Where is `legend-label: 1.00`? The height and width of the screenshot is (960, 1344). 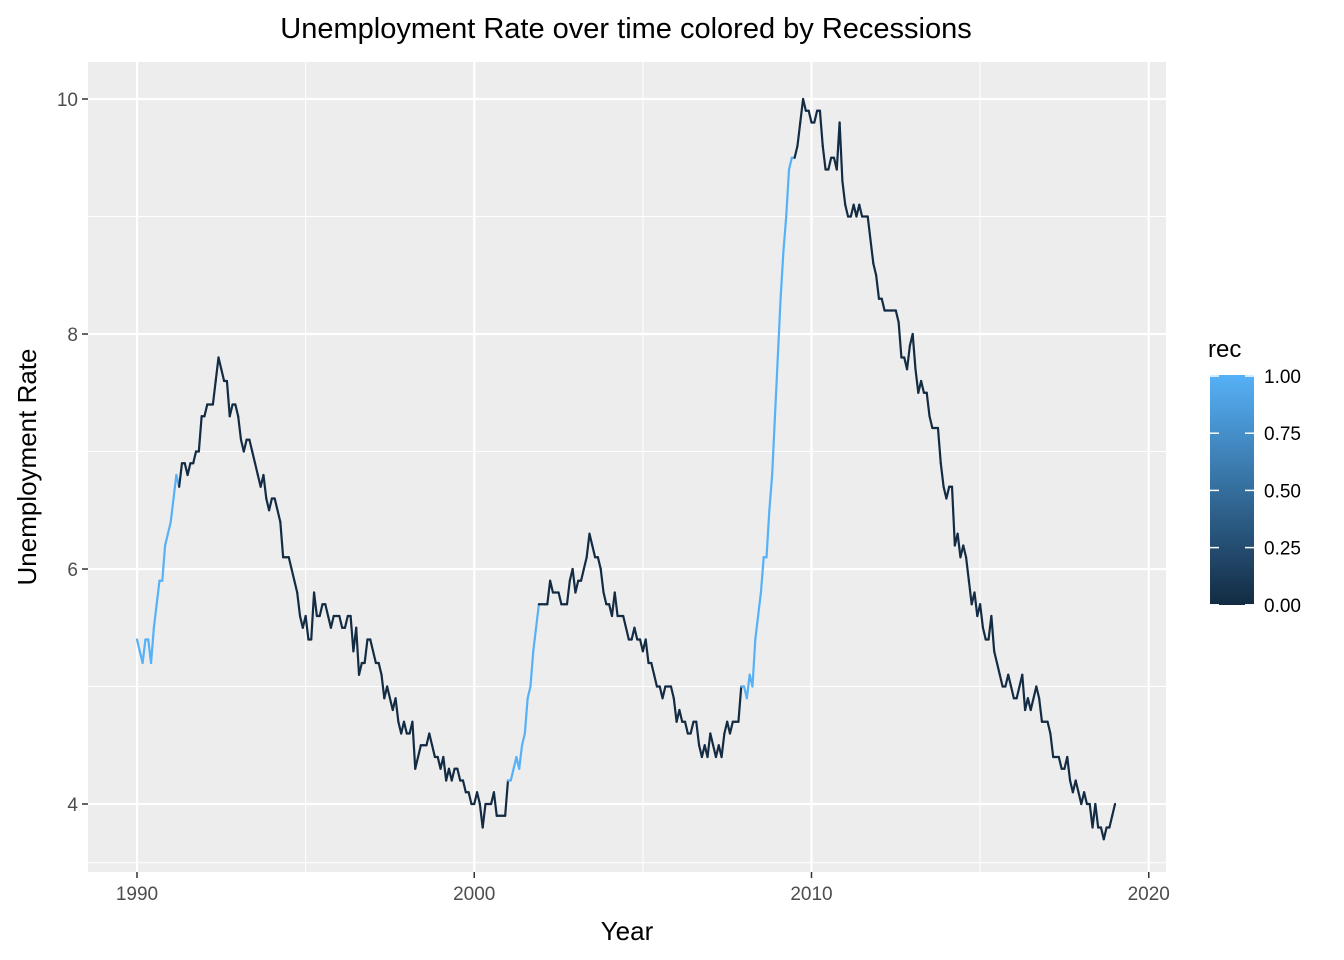 legend-label: 1.00 is located at coordinates (1282, 377).